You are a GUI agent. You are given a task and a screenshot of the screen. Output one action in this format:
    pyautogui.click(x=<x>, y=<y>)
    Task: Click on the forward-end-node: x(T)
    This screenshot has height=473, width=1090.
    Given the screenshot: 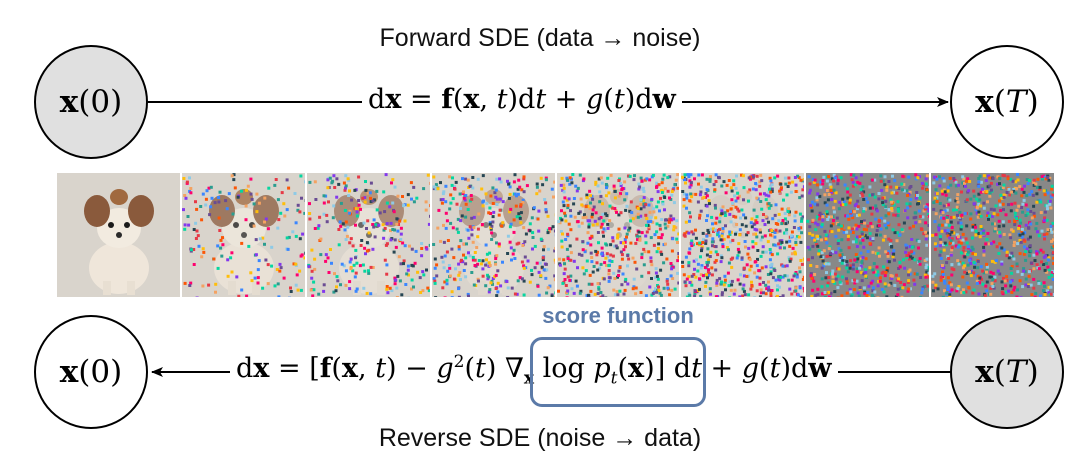 What is the action you would take?
    pyautogui.click(x=1007, y=102)
    